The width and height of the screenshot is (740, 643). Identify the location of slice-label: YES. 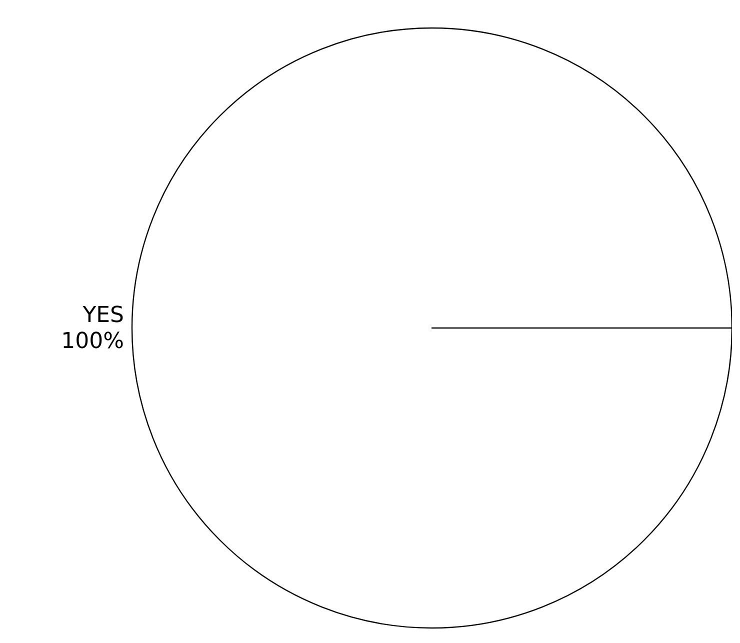
(103, 315).